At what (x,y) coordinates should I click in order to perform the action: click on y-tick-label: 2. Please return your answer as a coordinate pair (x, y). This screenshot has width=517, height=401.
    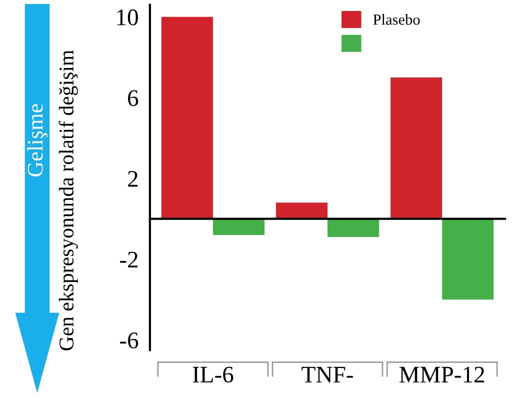
    Looking at the image, I should click on (133, 179).